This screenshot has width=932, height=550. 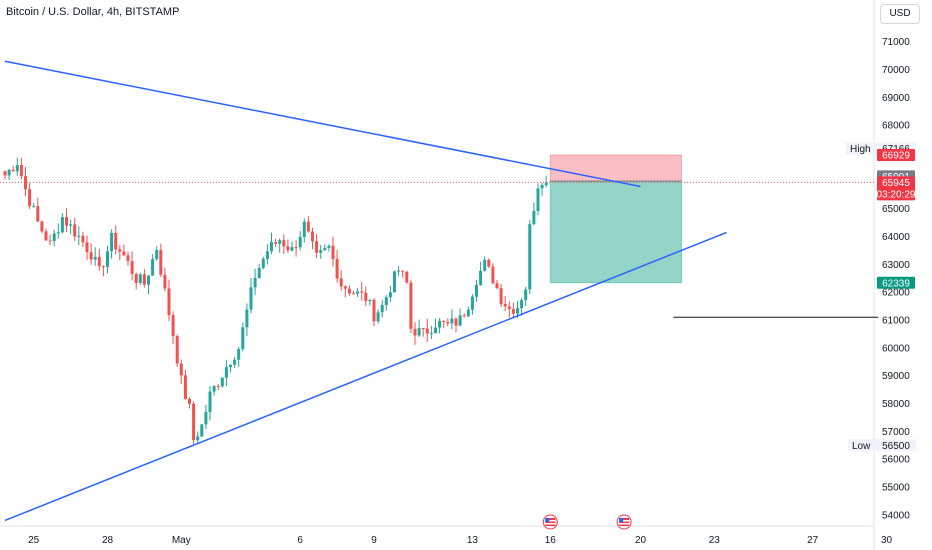 I want to click on target-price-tag-bg, so click(x=896, y=282).